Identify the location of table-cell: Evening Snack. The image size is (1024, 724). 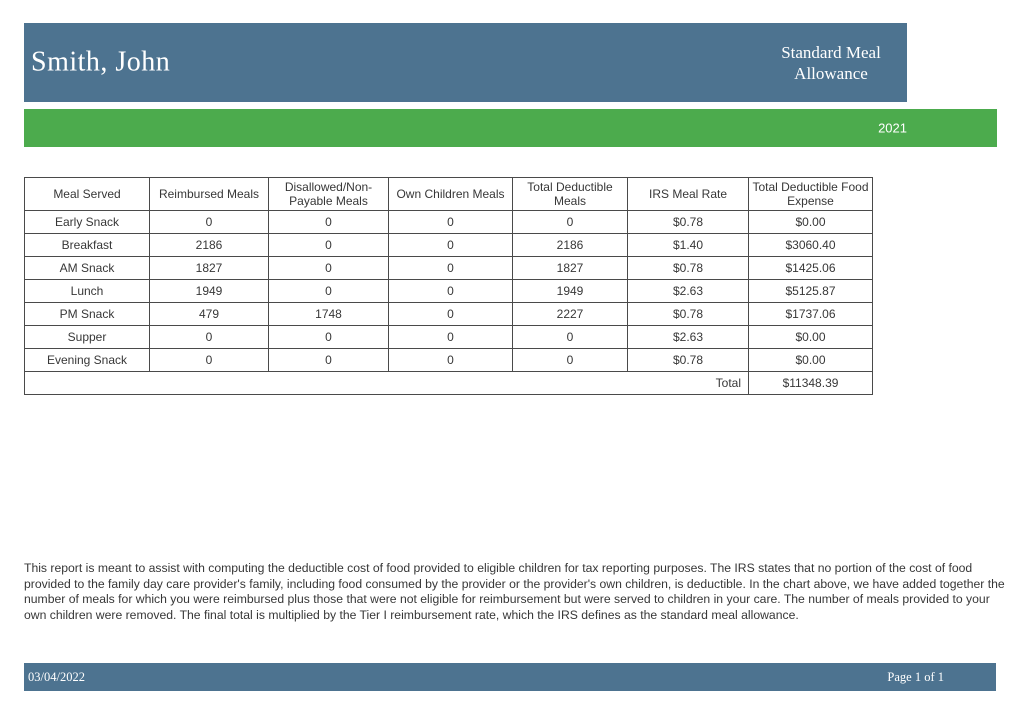
(87, 360).